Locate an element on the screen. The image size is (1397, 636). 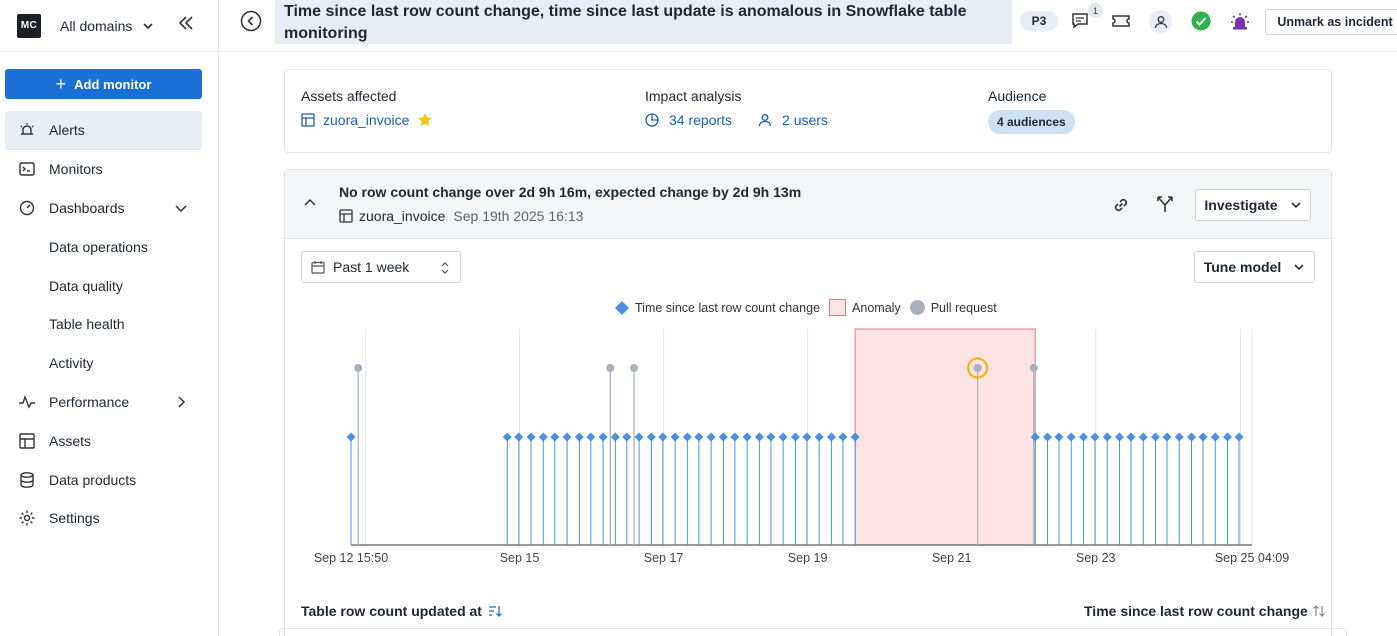
link-icon is located at coordinates (1121, 205).